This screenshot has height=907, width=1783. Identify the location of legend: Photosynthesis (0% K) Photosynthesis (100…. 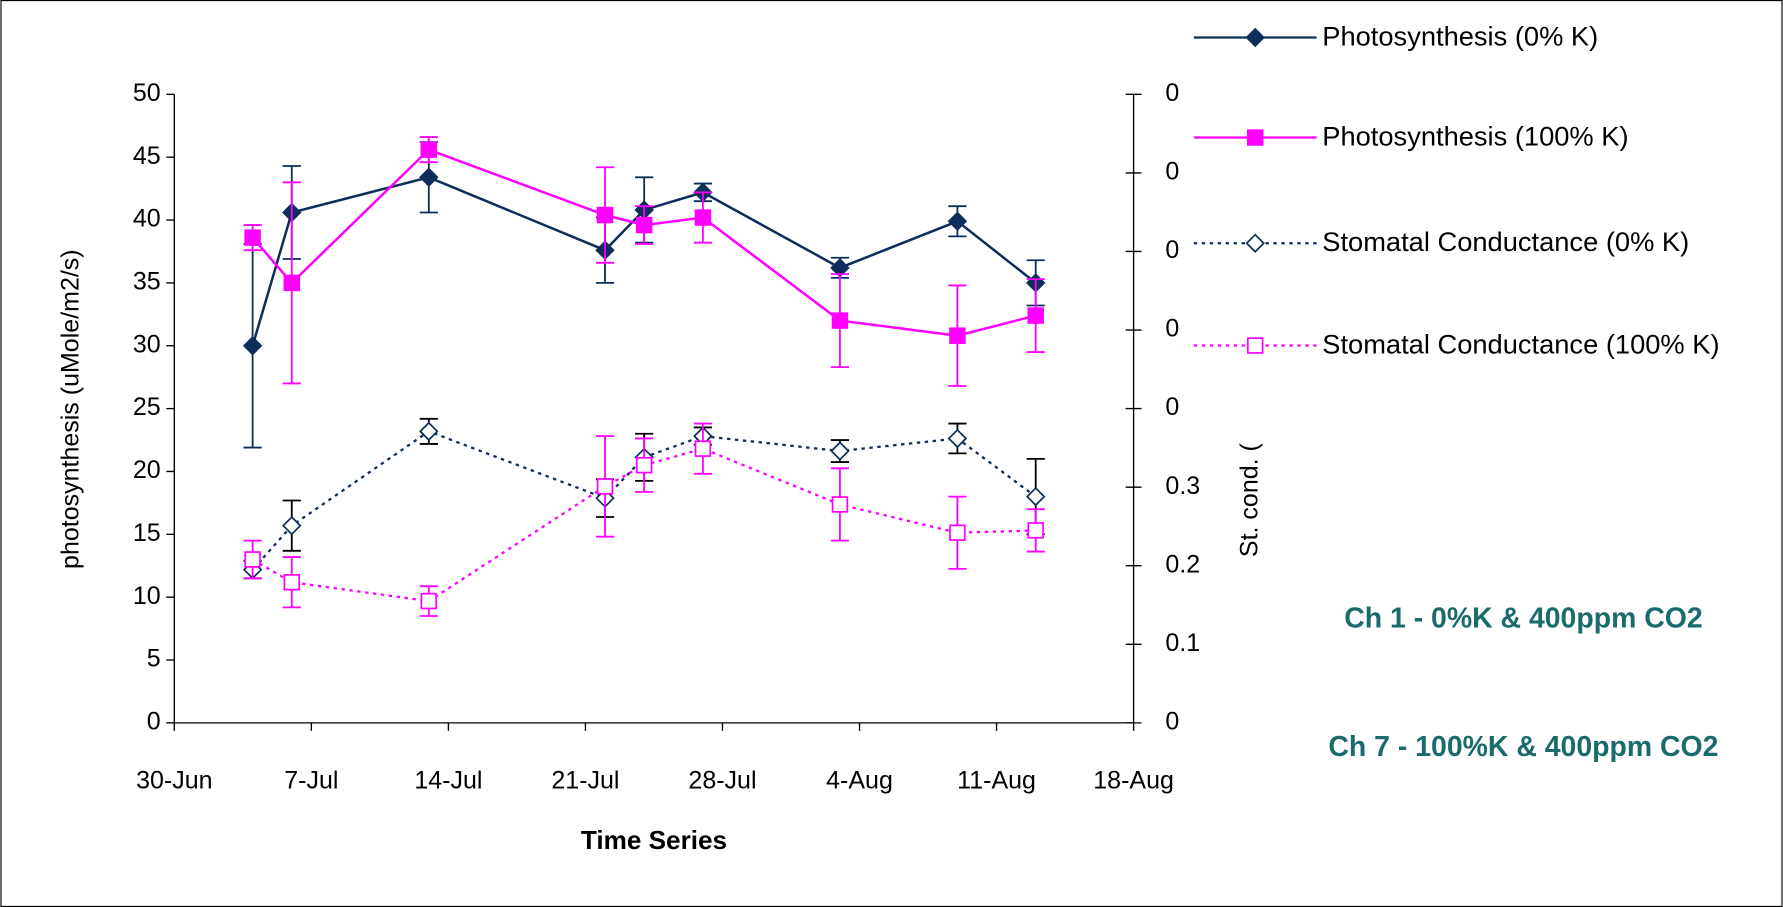
(1456, 191).